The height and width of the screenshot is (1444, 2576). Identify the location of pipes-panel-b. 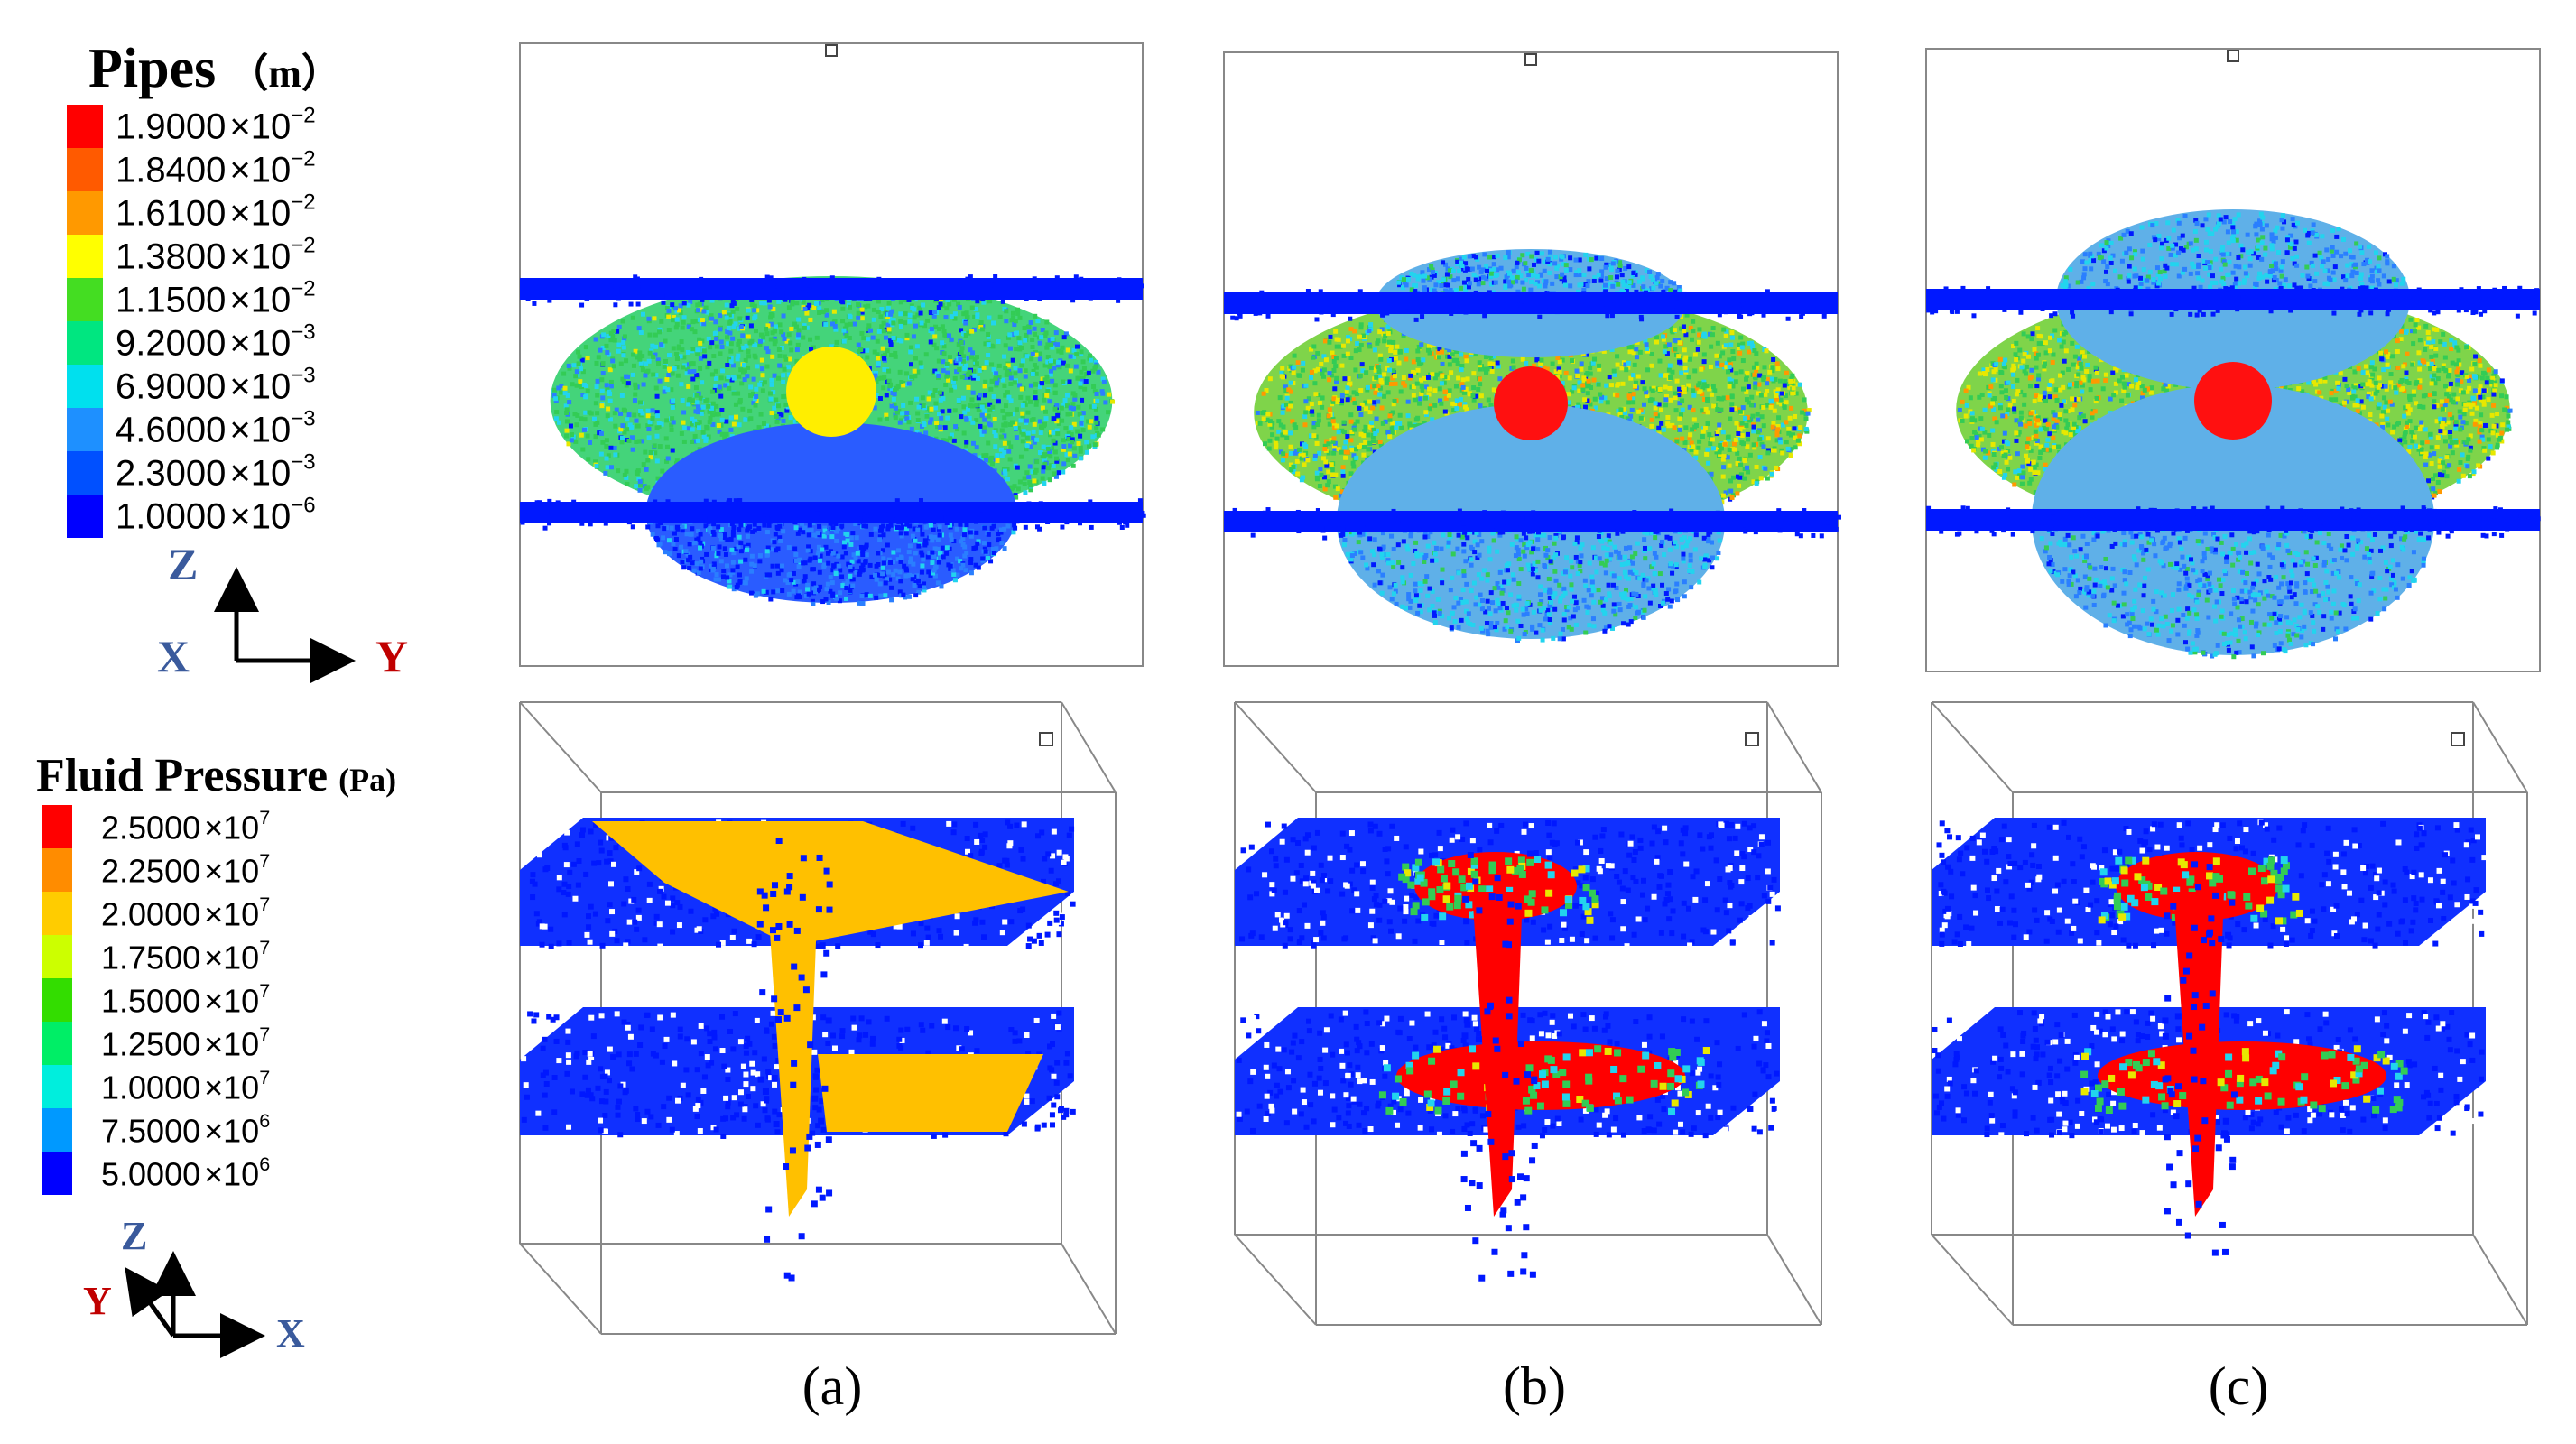
(1532, 359).